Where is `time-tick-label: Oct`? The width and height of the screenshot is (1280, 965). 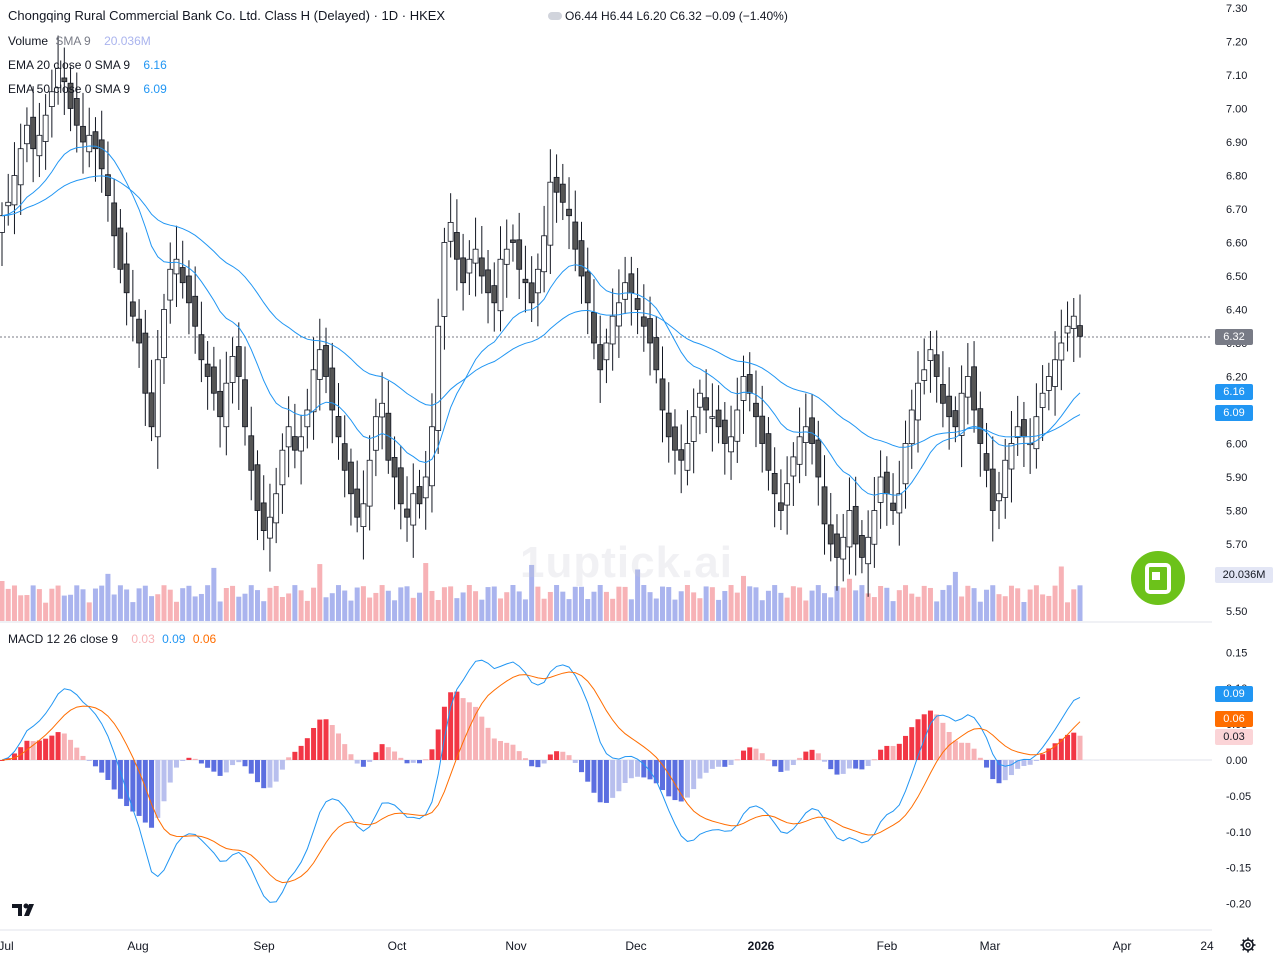 time-tick-label: Oct is located at coordinates (397, 946).